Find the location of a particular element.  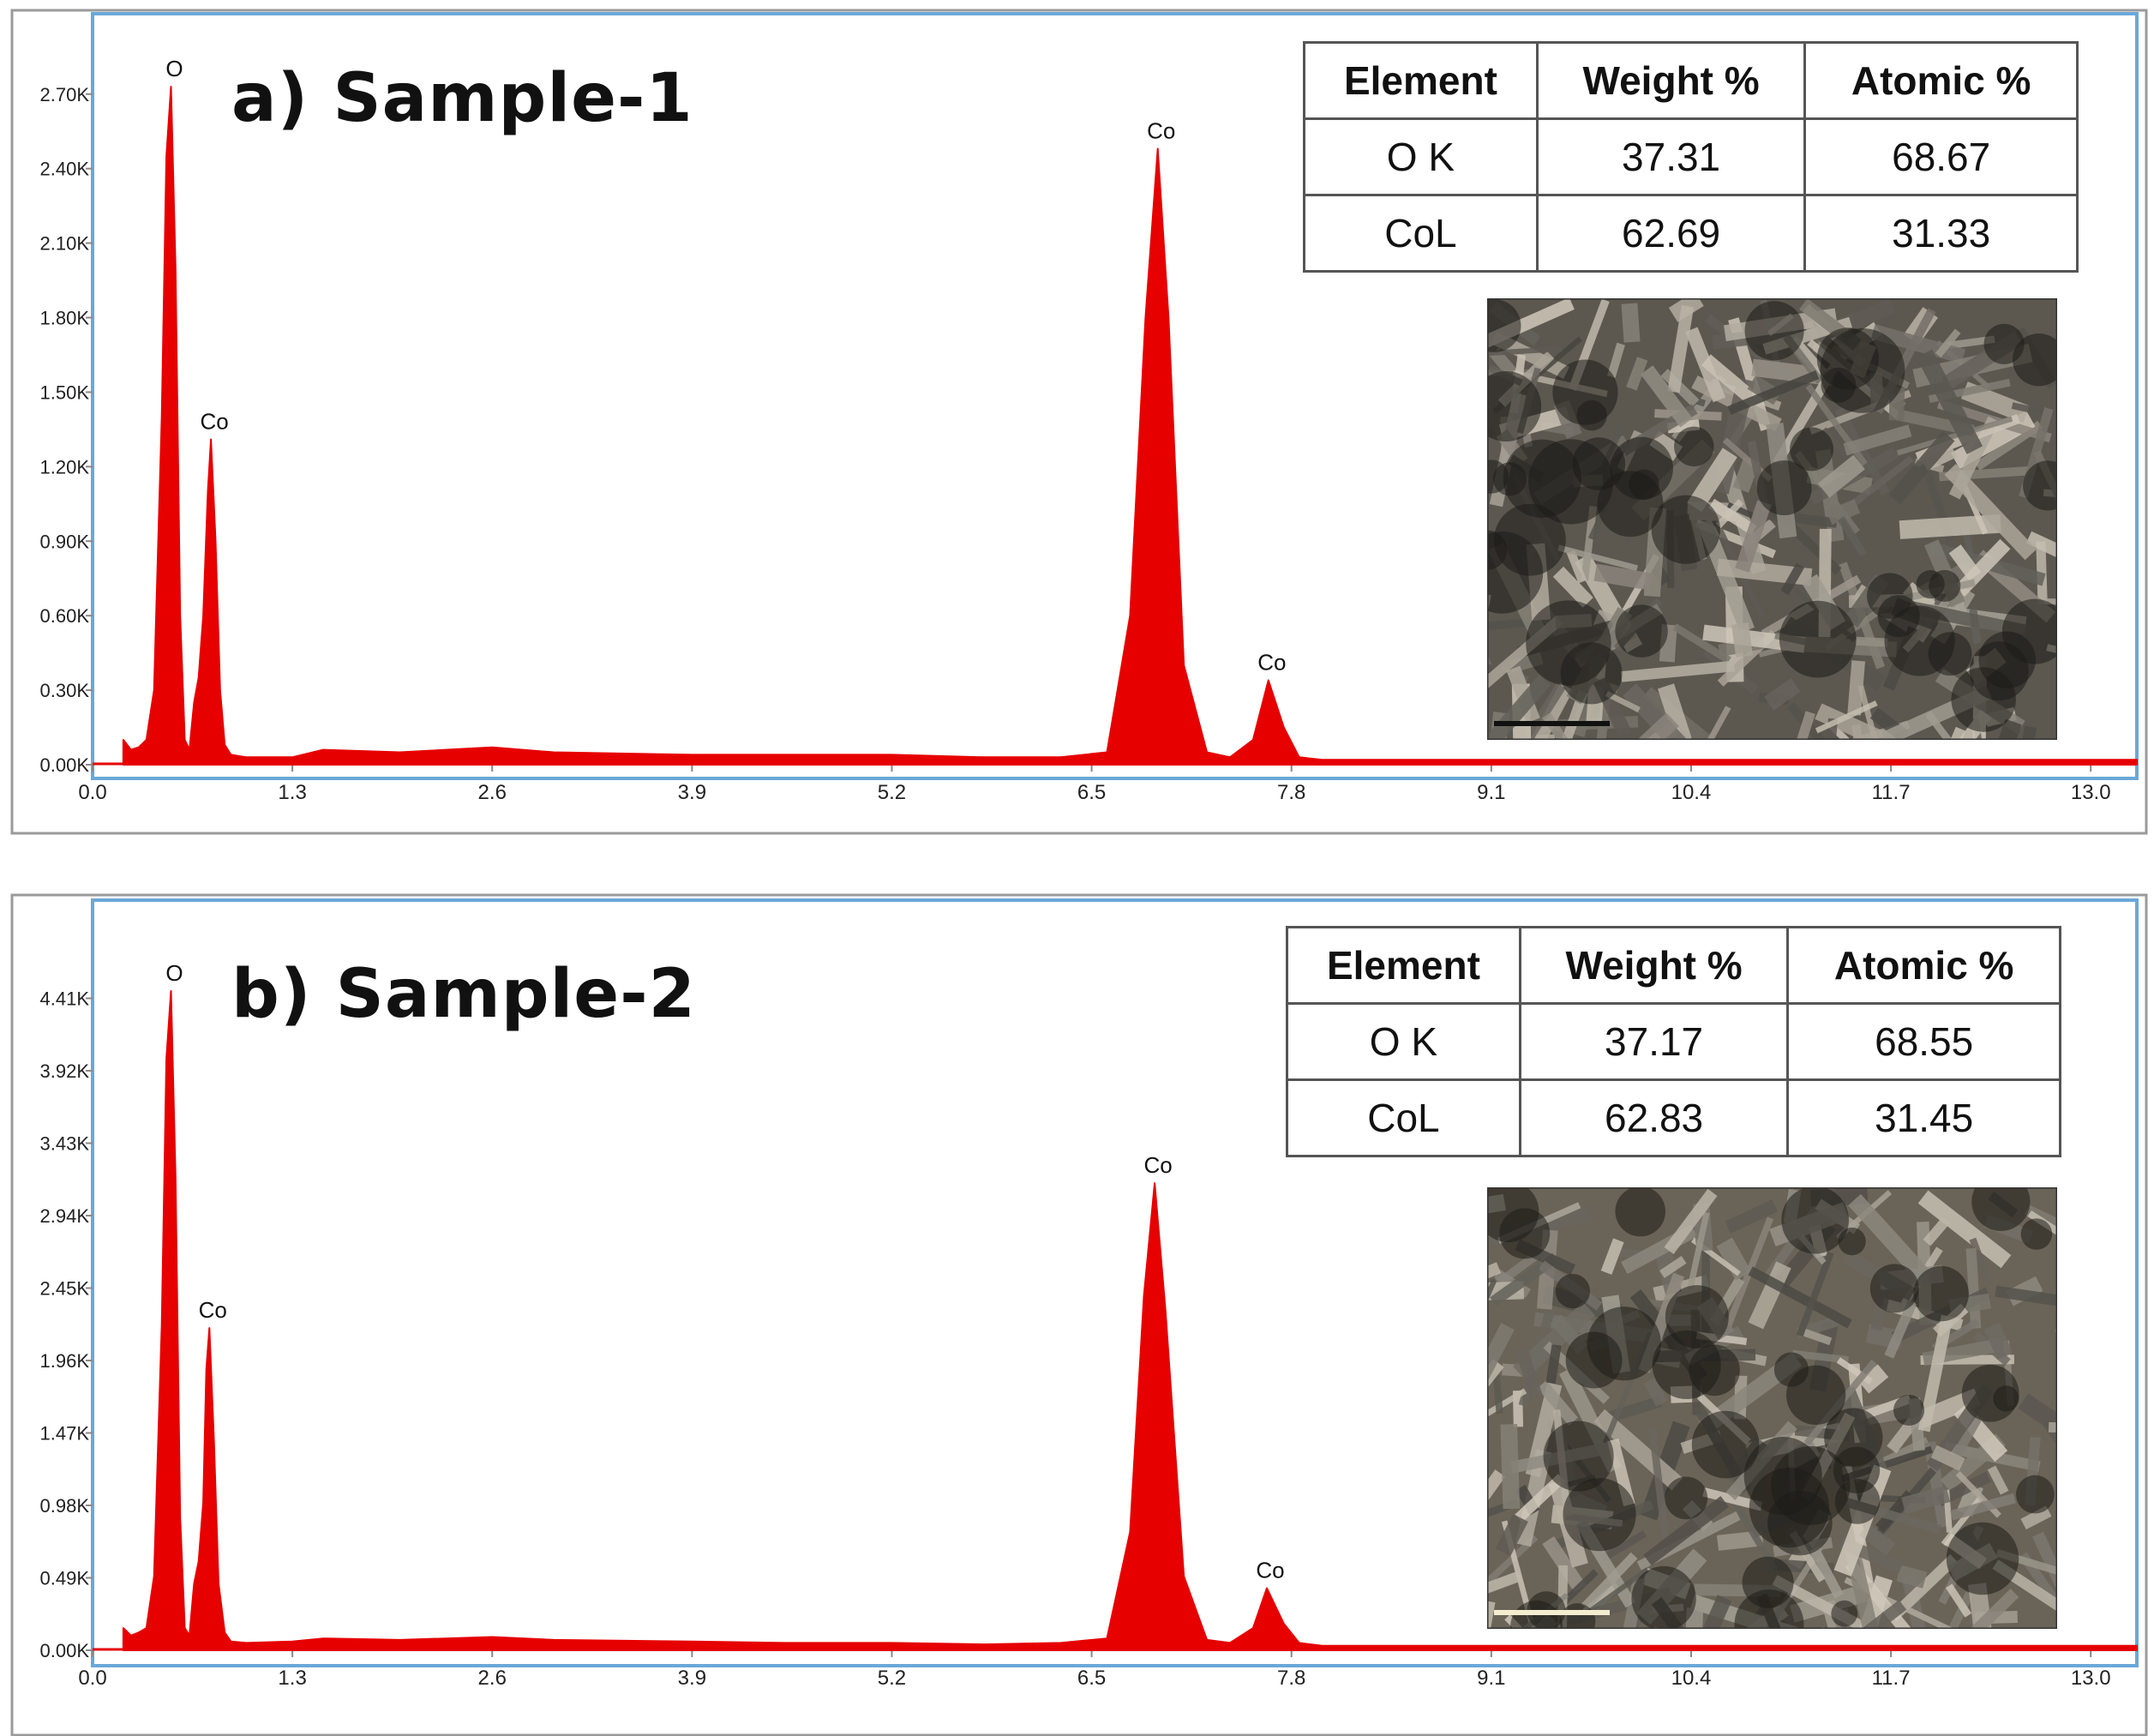

x-tick-label: 6.5 is located at coordinates (1091, 792).